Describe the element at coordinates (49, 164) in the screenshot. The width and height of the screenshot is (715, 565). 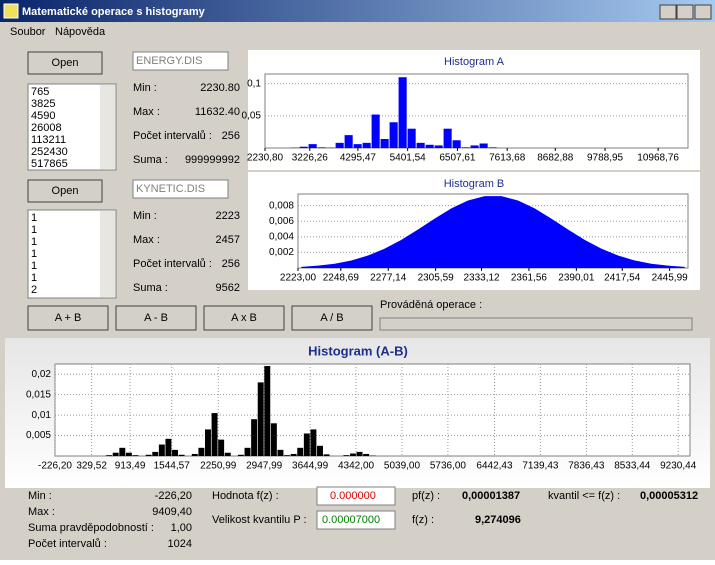
I see `list-item: 517865` at that location.